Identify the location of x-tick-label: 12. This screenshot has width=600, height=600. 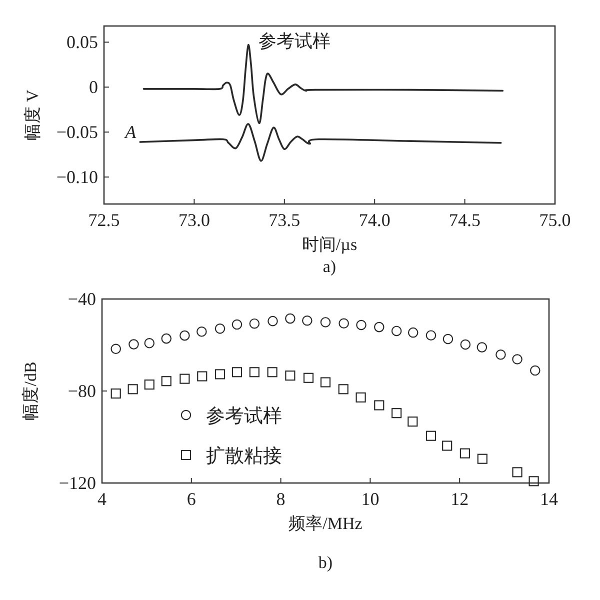
(459, 499).